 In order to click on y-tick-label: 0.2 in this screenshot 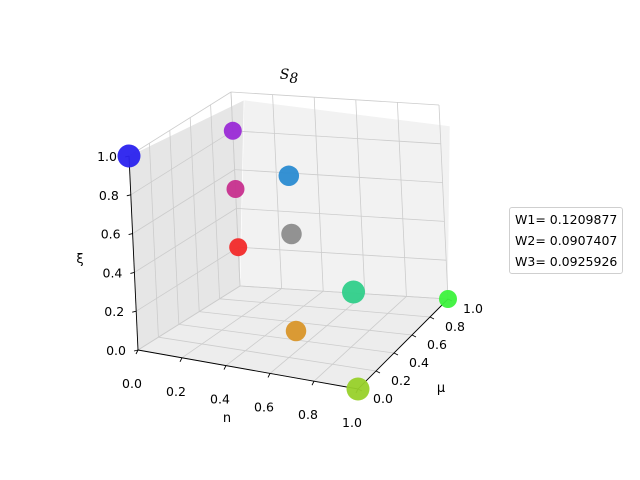, I will do `click(401, 380)`.